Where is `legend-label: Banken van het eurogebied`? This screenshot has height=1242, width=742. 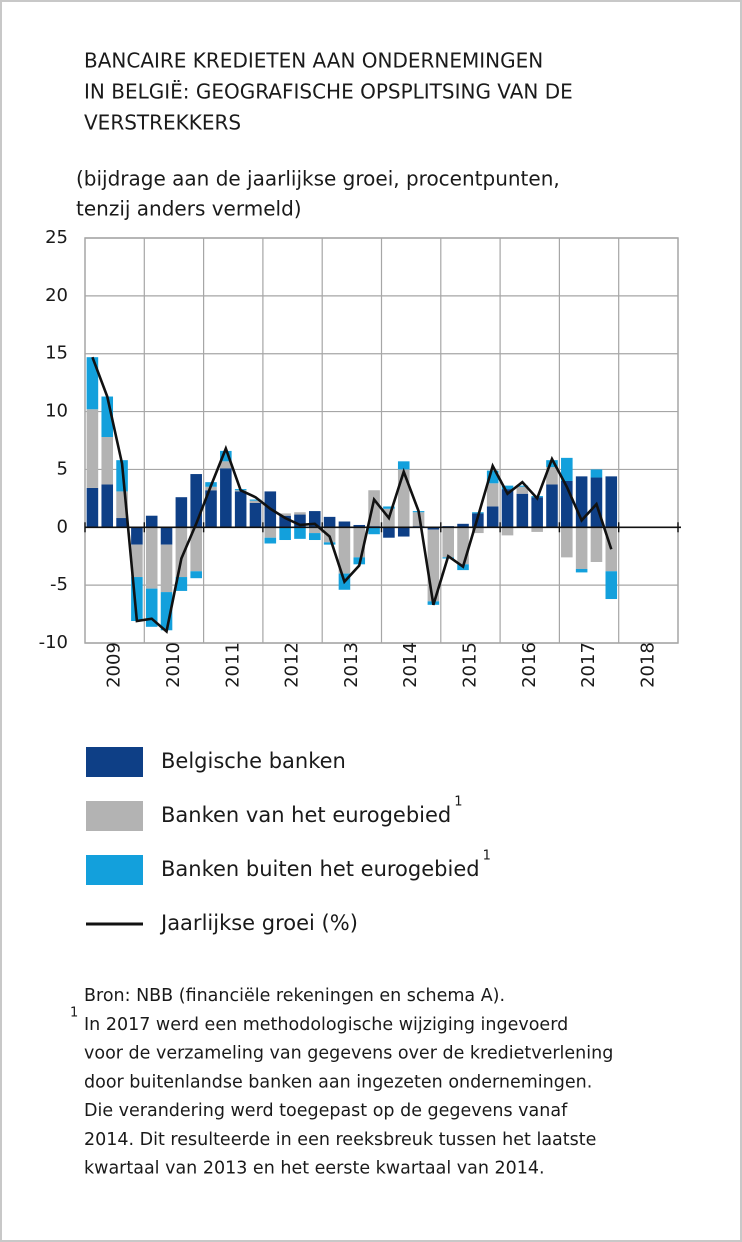
legend-label: Banken van het eurogebied is located at coordinates (306, 815).